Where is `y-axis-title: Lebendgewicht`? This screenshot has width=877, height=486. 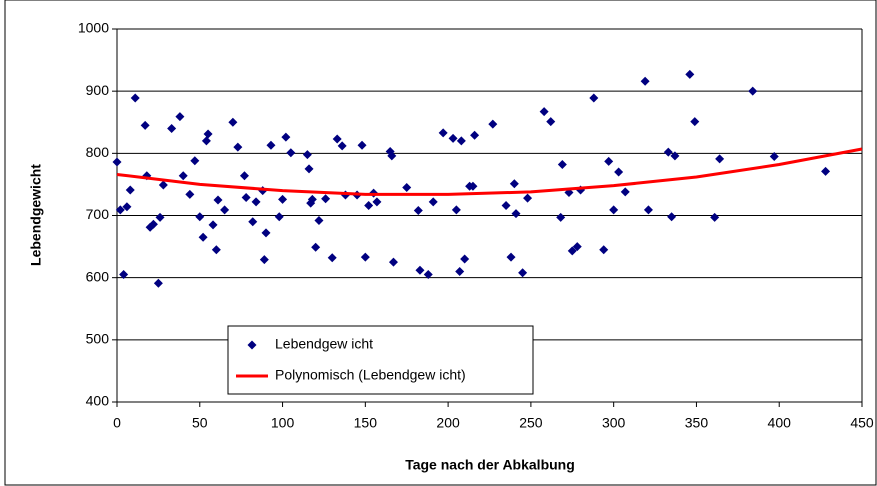
y-axis-title: Lebendgewicht is located at coordinates (36, 215).